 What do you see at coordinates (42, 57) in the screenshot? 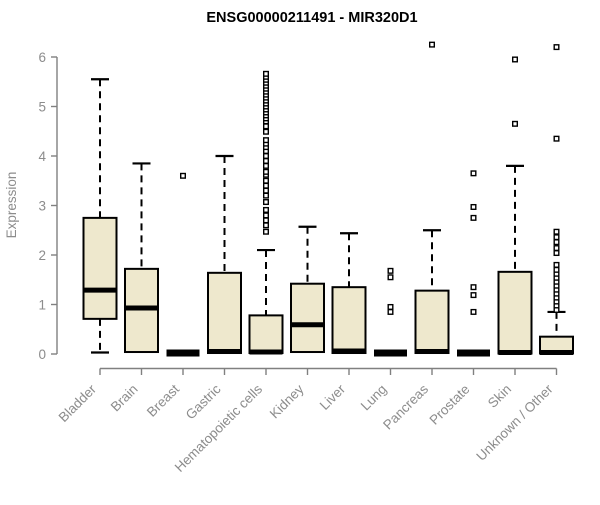
I see `y-tick-label: 6` at bounding box center [42, 57].